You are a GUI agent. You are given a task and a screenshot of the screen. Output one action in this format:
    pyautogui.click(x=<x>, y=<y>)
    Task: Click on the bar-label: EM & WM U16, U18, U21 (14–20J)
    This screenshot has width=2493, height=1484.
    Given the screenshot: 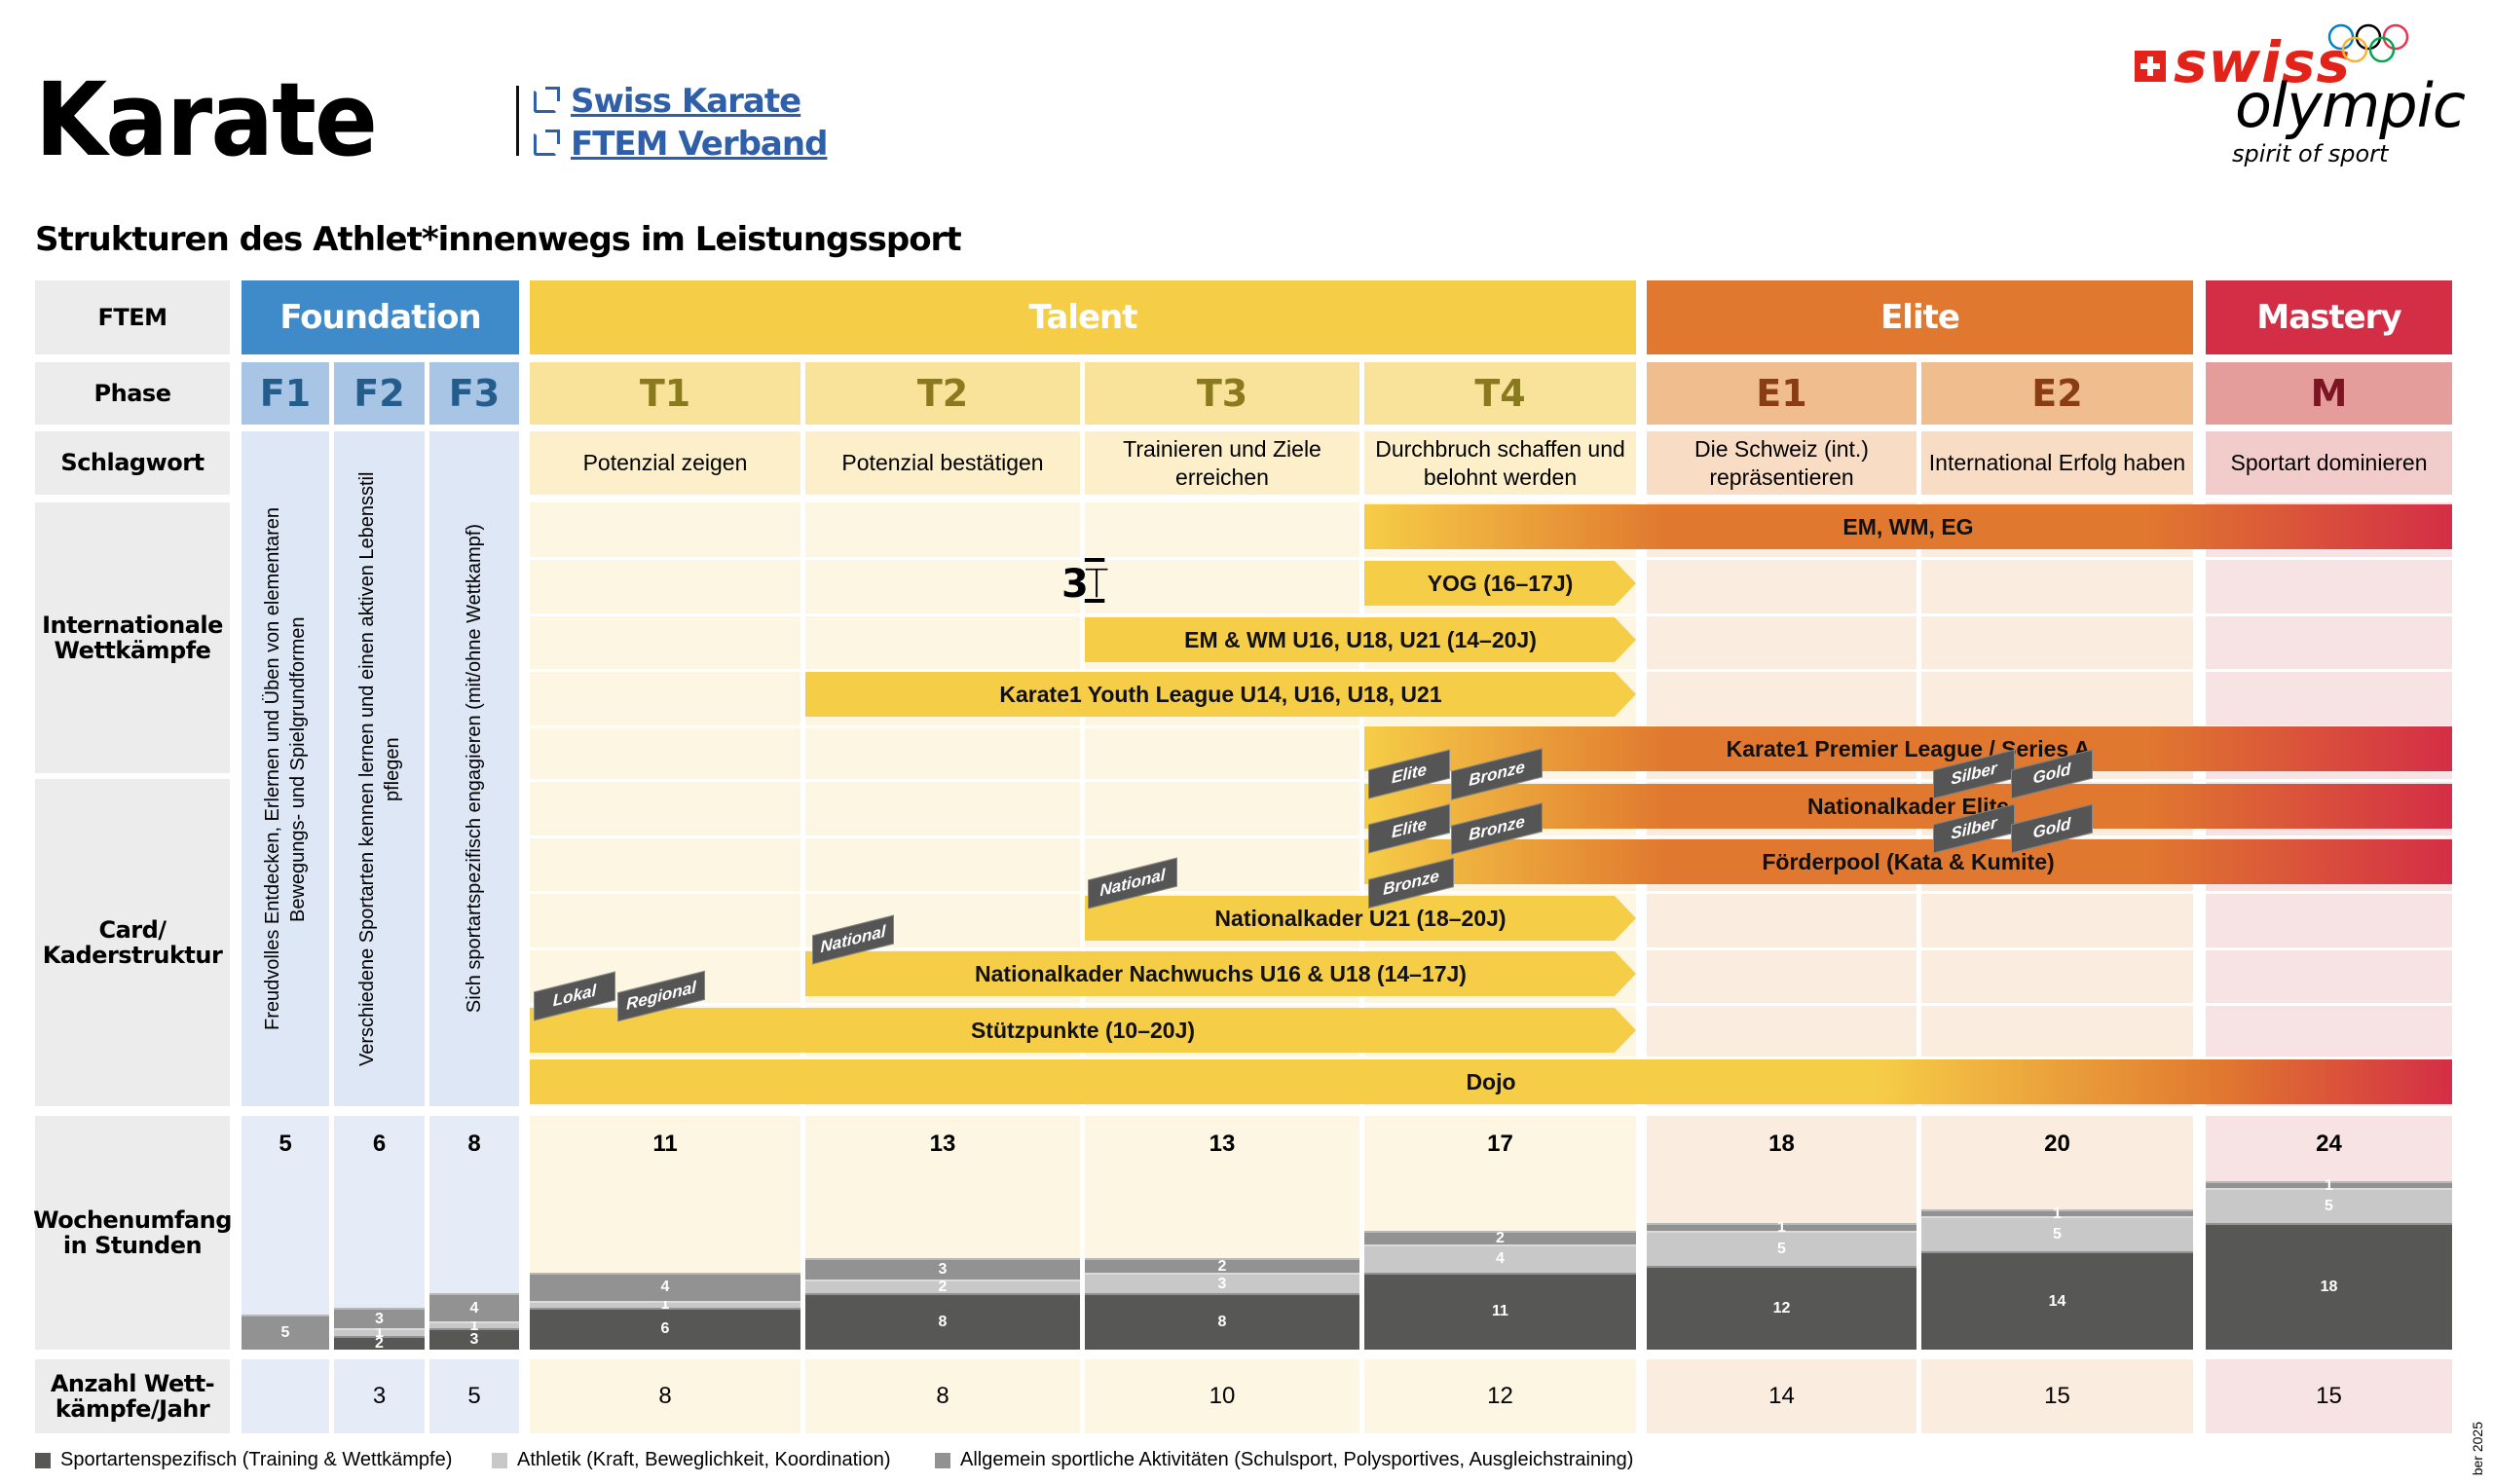 What is the action you would take?
    pyautogui.click(x=1361, y=639)
    